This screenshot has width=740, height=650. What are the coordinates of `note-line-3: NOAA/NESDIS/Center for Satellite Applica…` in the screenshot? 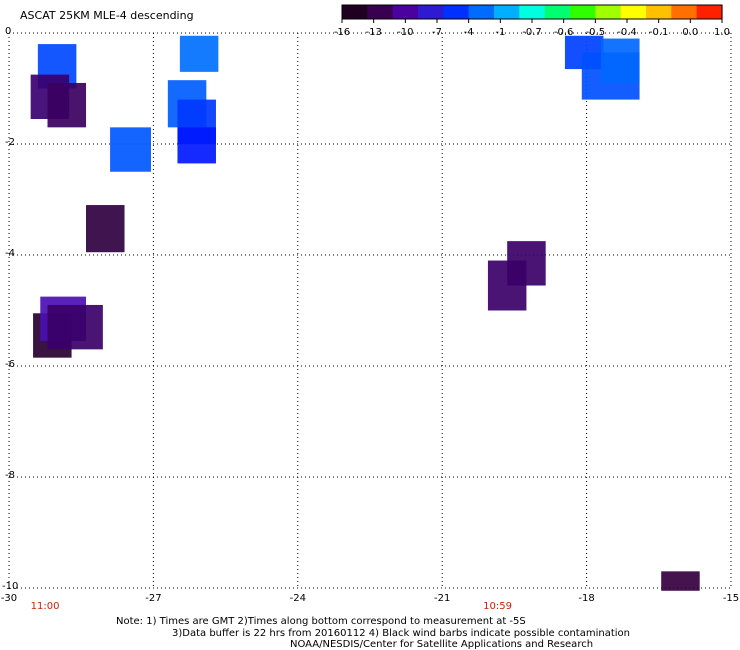 It's located at (442, 644).